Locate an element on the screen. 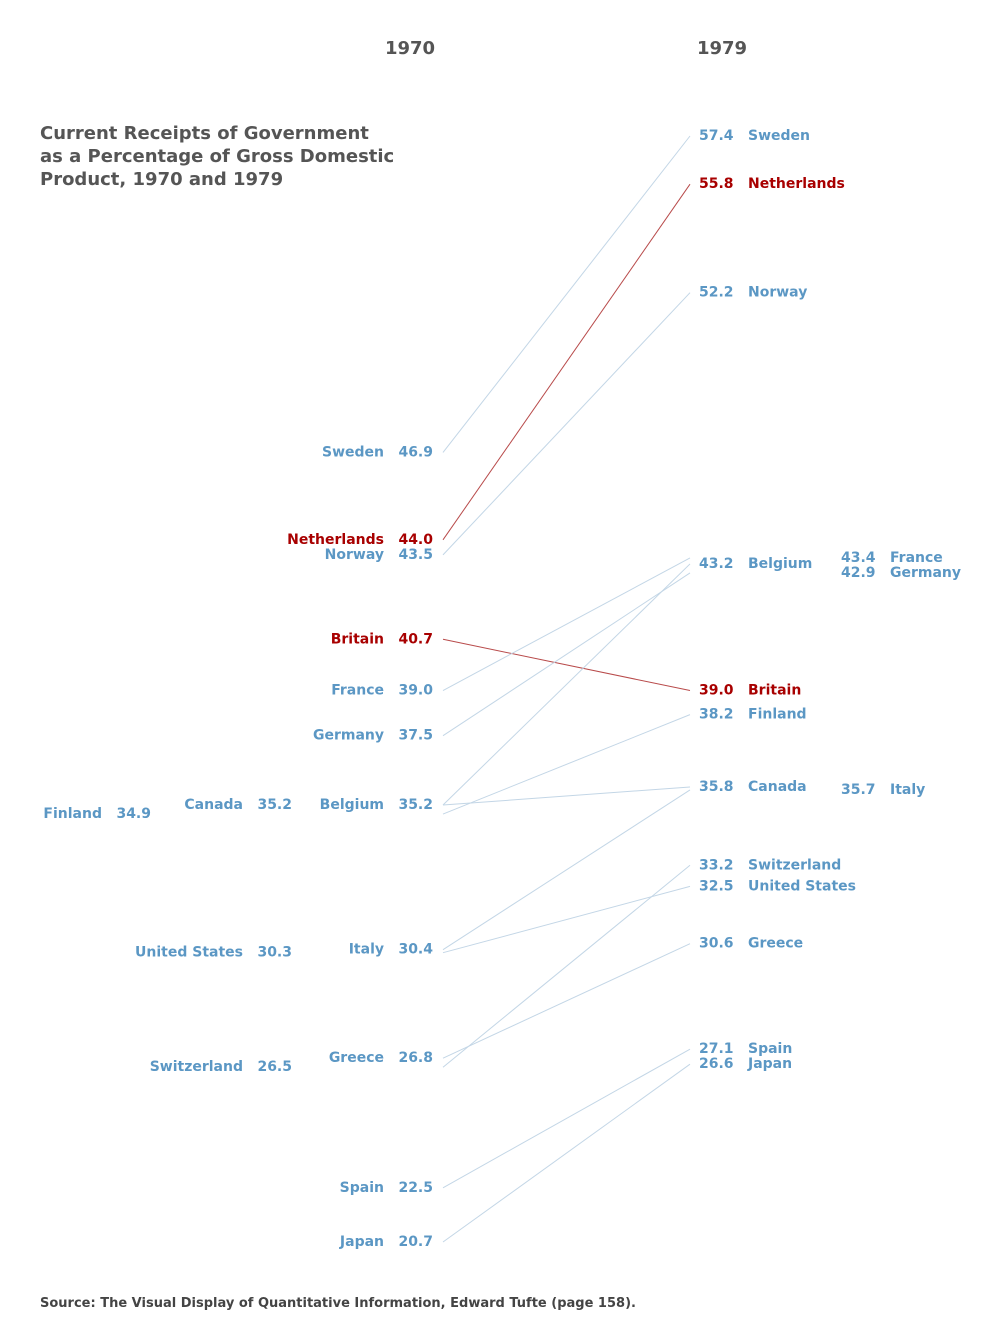 This screenshot has width=1005, height=1342. country-label-1970: Italy is located at coordinates (366, 950).